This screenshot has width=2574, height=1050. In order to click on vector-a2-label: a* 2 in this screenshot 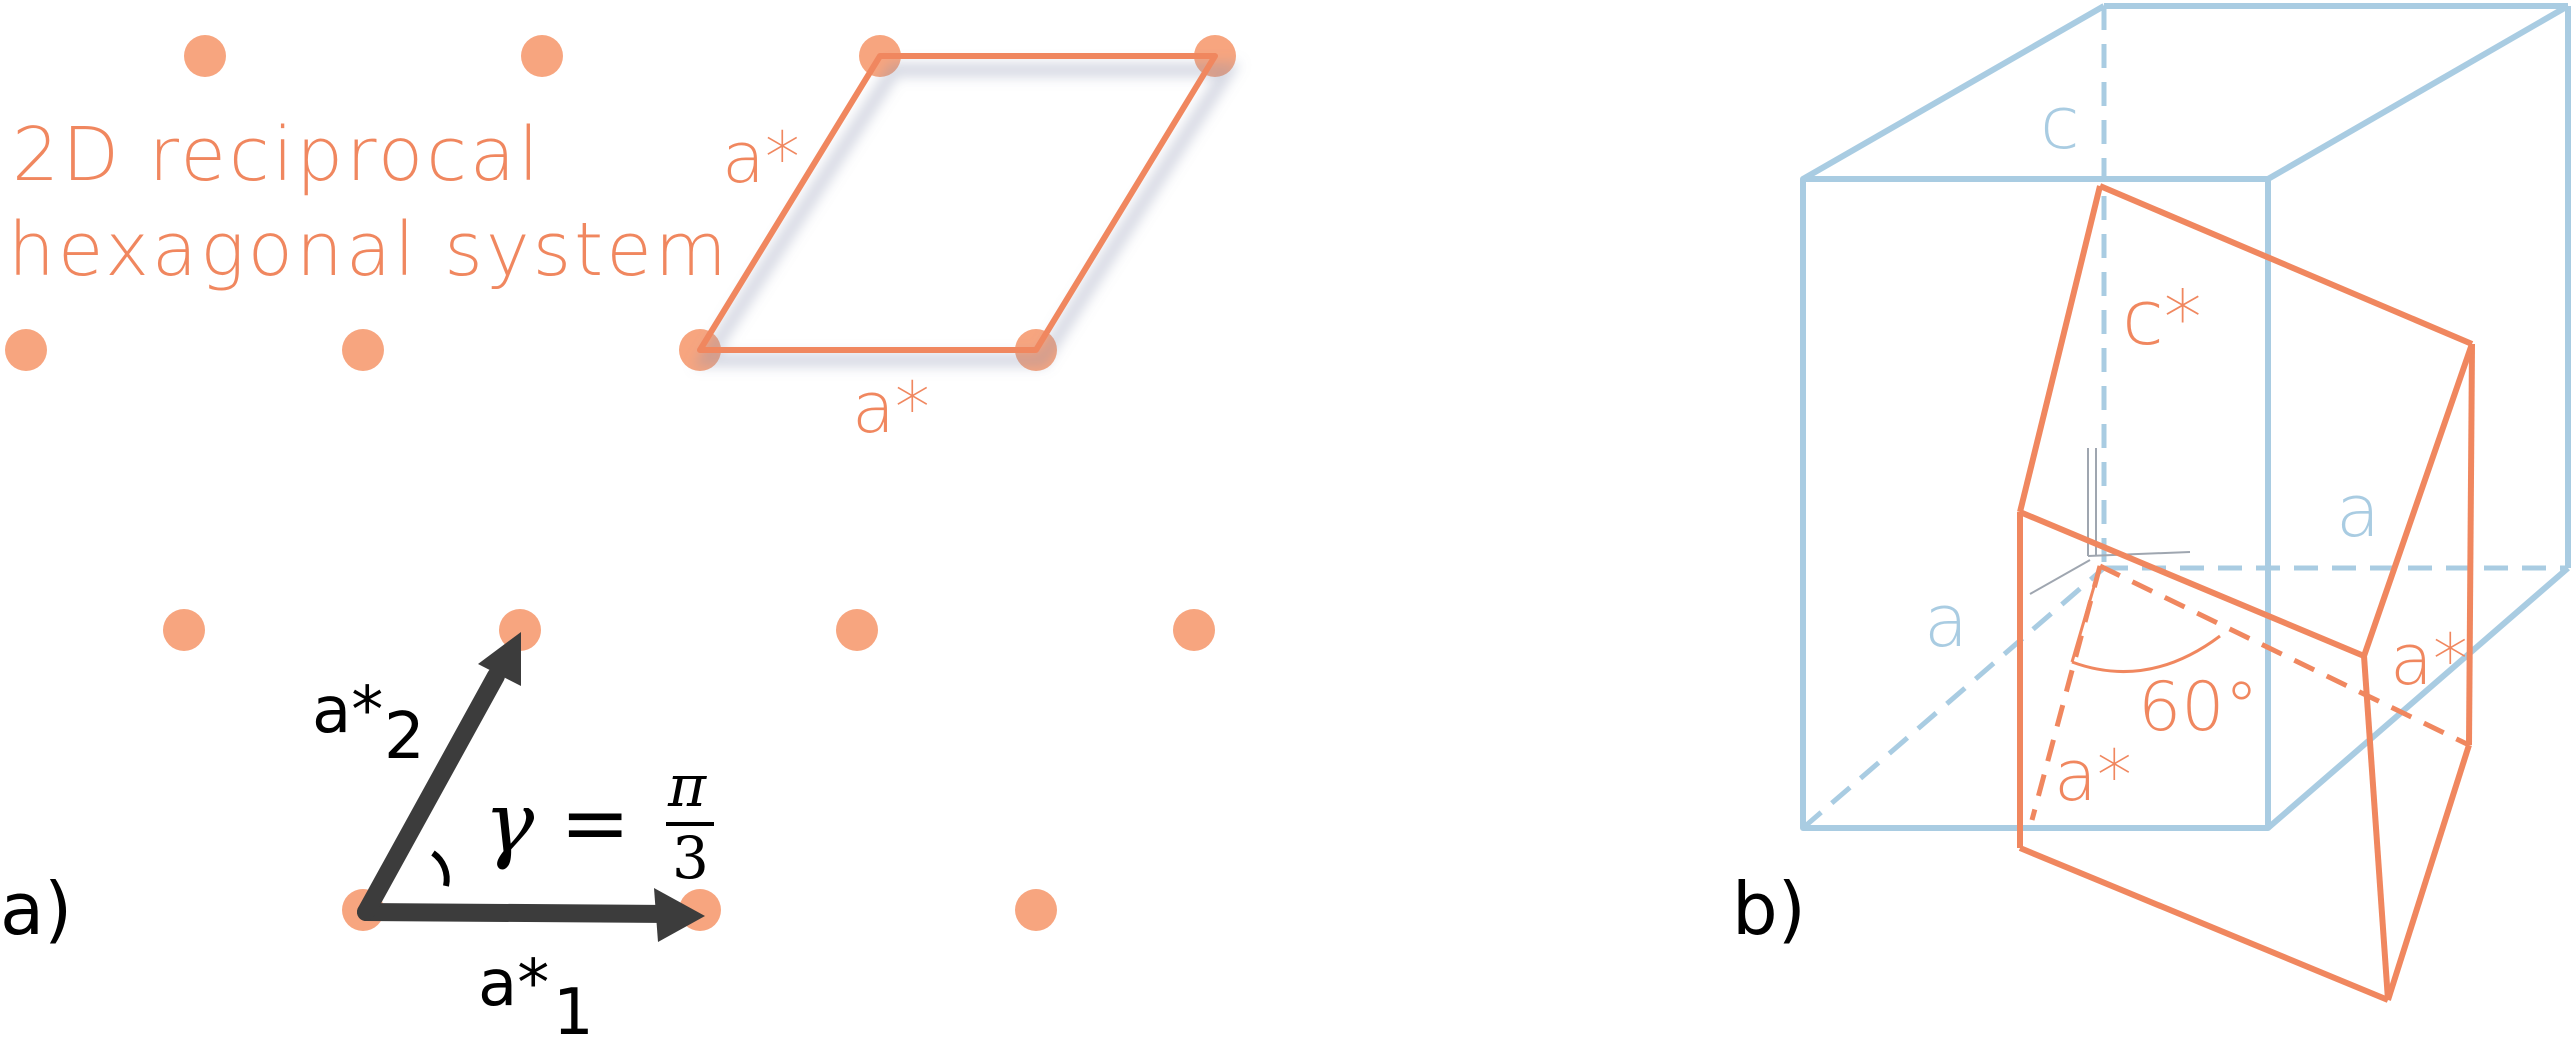, I will do `click(368, 724)`.